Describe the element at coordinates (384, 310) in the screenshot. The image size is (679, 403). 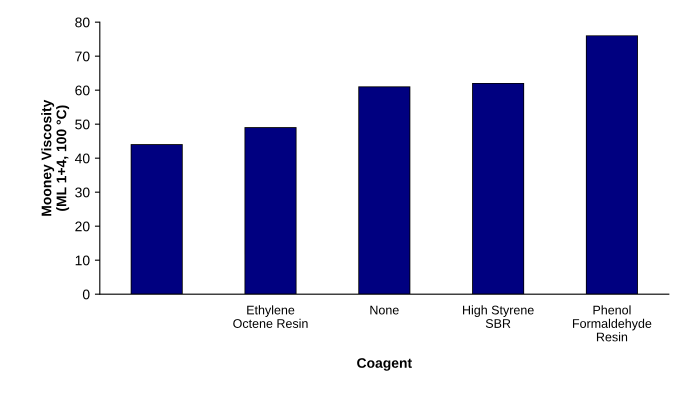
I see `x-tick-label: None` at that location.